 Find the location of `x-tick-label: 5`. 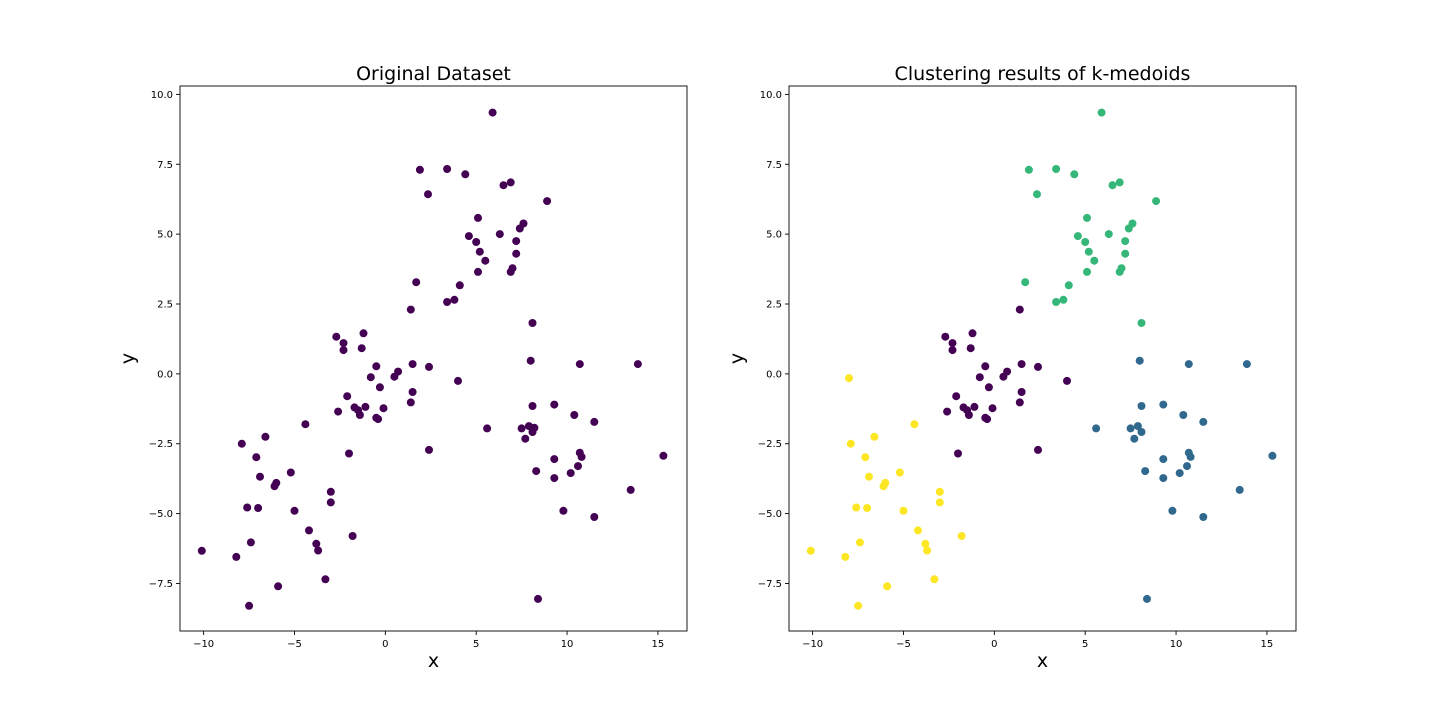

x-tick-label: 5 is located at coordinates (1085, 644).